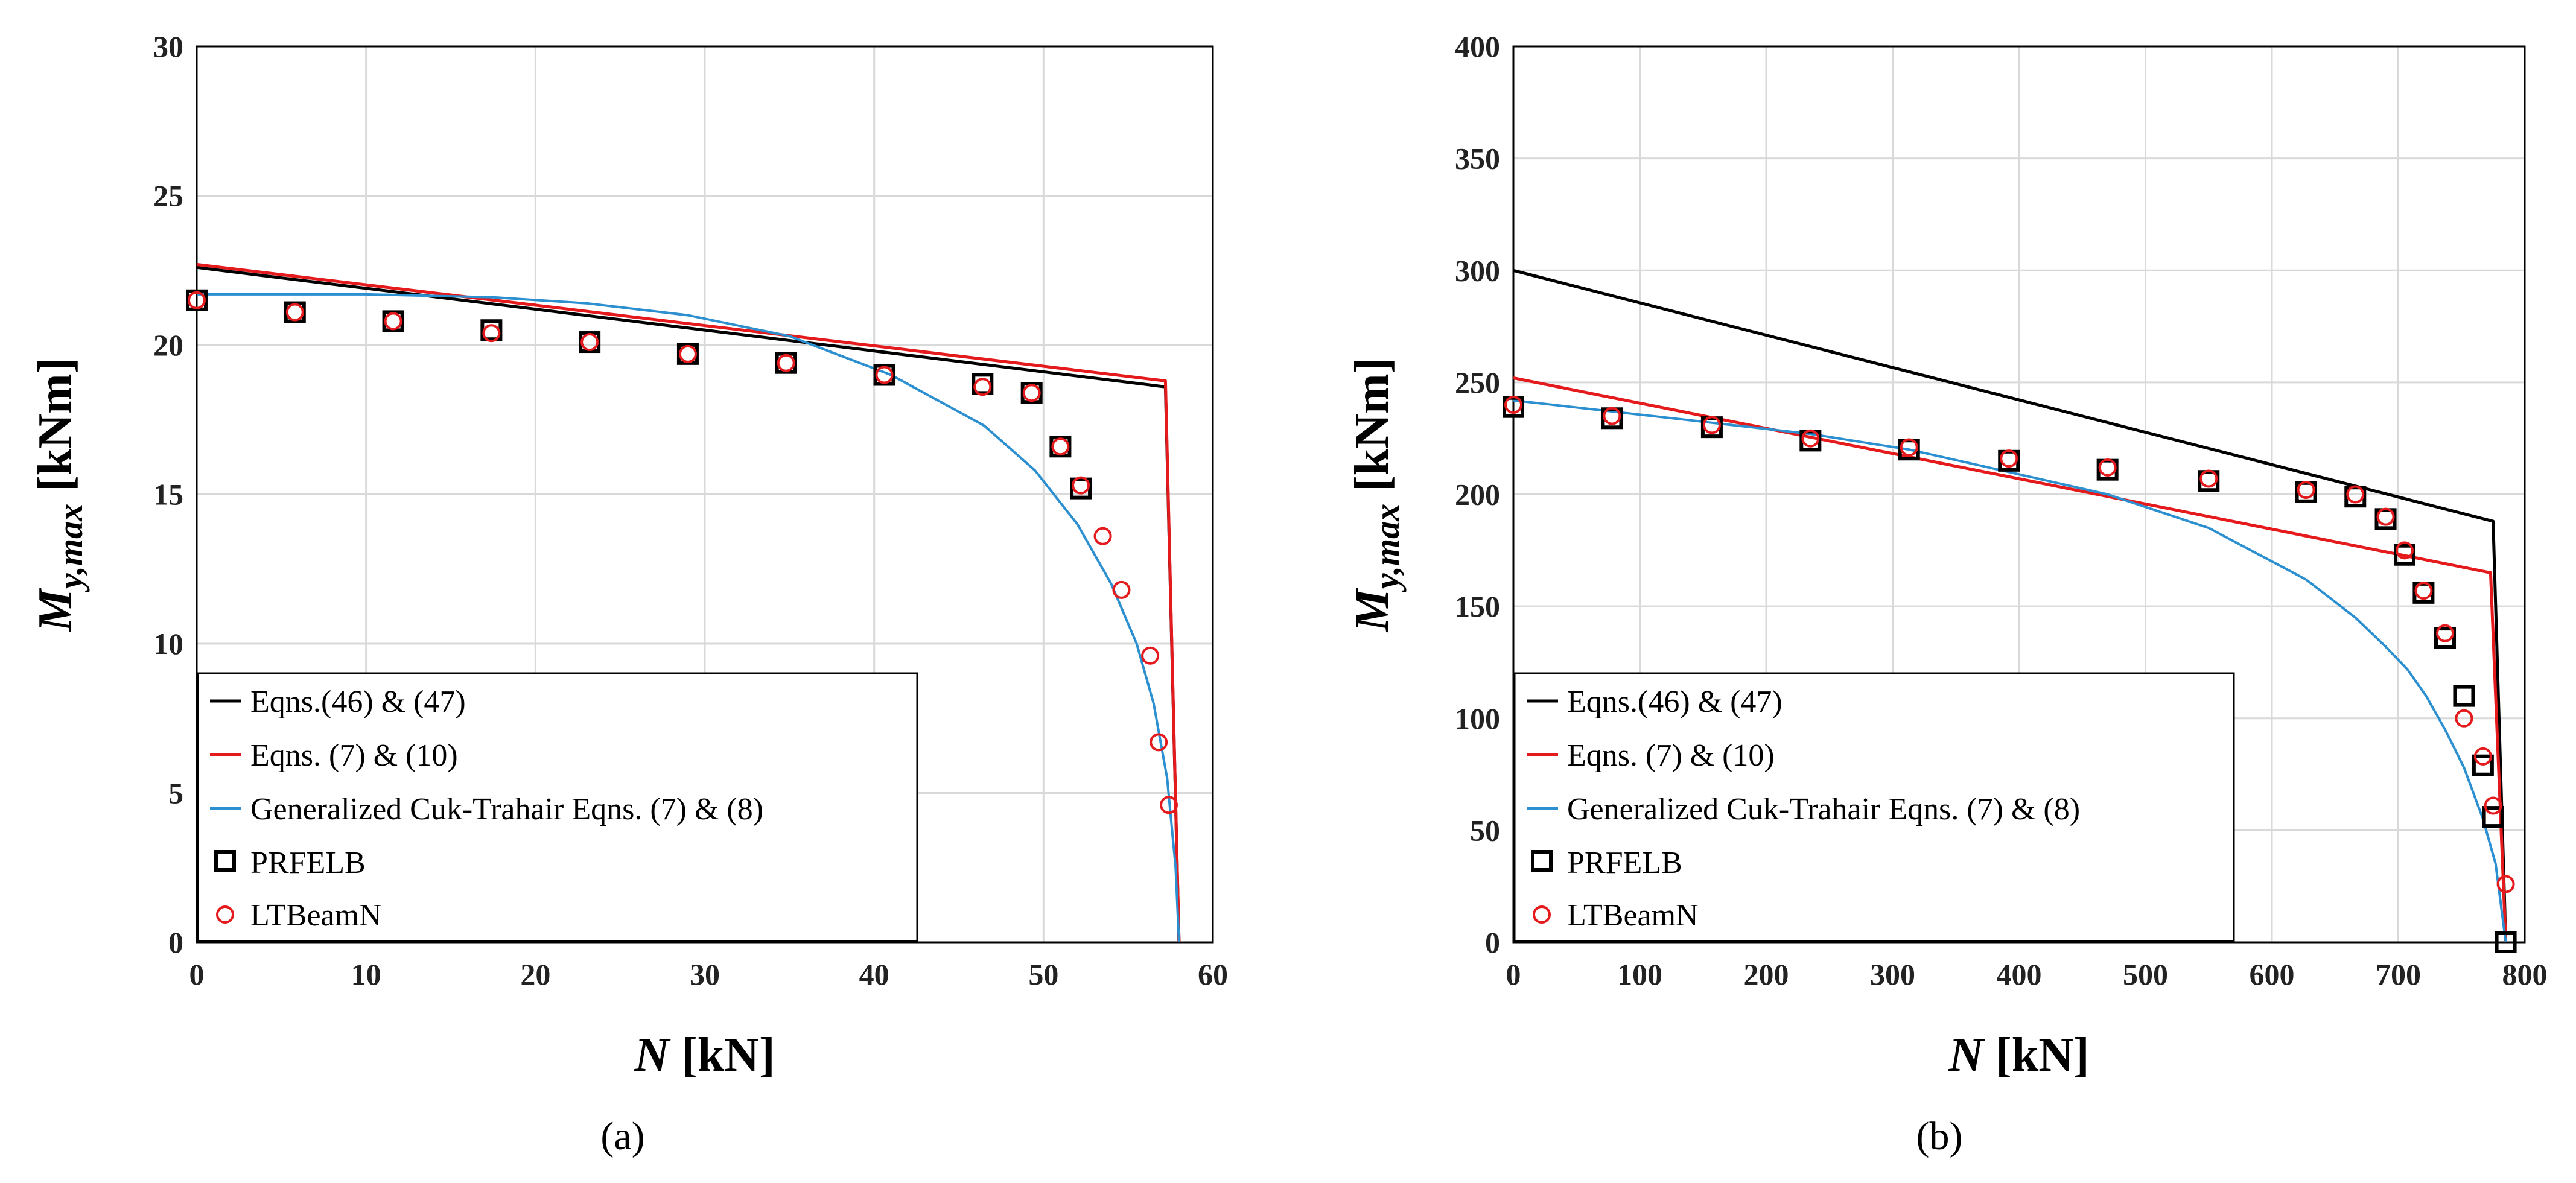 The height and width of the screenshot is (1183, 2576). Describe the element at coordinates (168, 196) in the screenshot. I see `panel-a-y-tick-label: 25` at that location.